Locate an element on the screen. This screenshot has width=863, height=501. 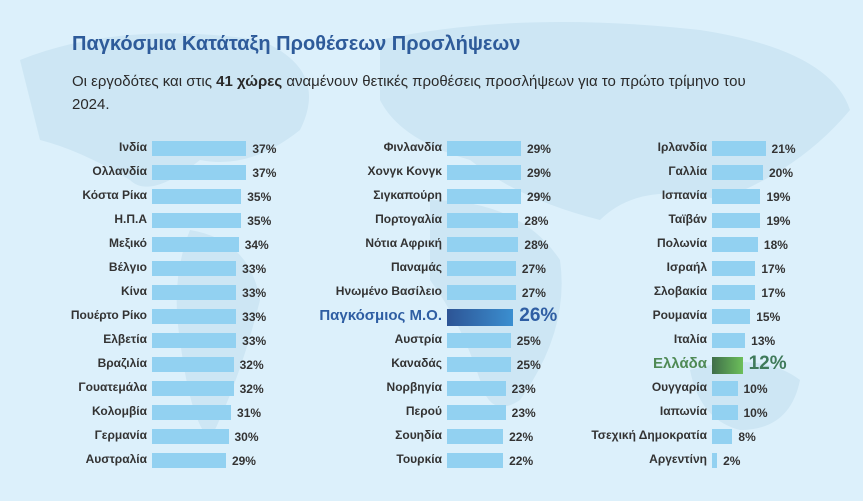
bar-row: Αυστραλία 29% is located at coordinates (431, 460).